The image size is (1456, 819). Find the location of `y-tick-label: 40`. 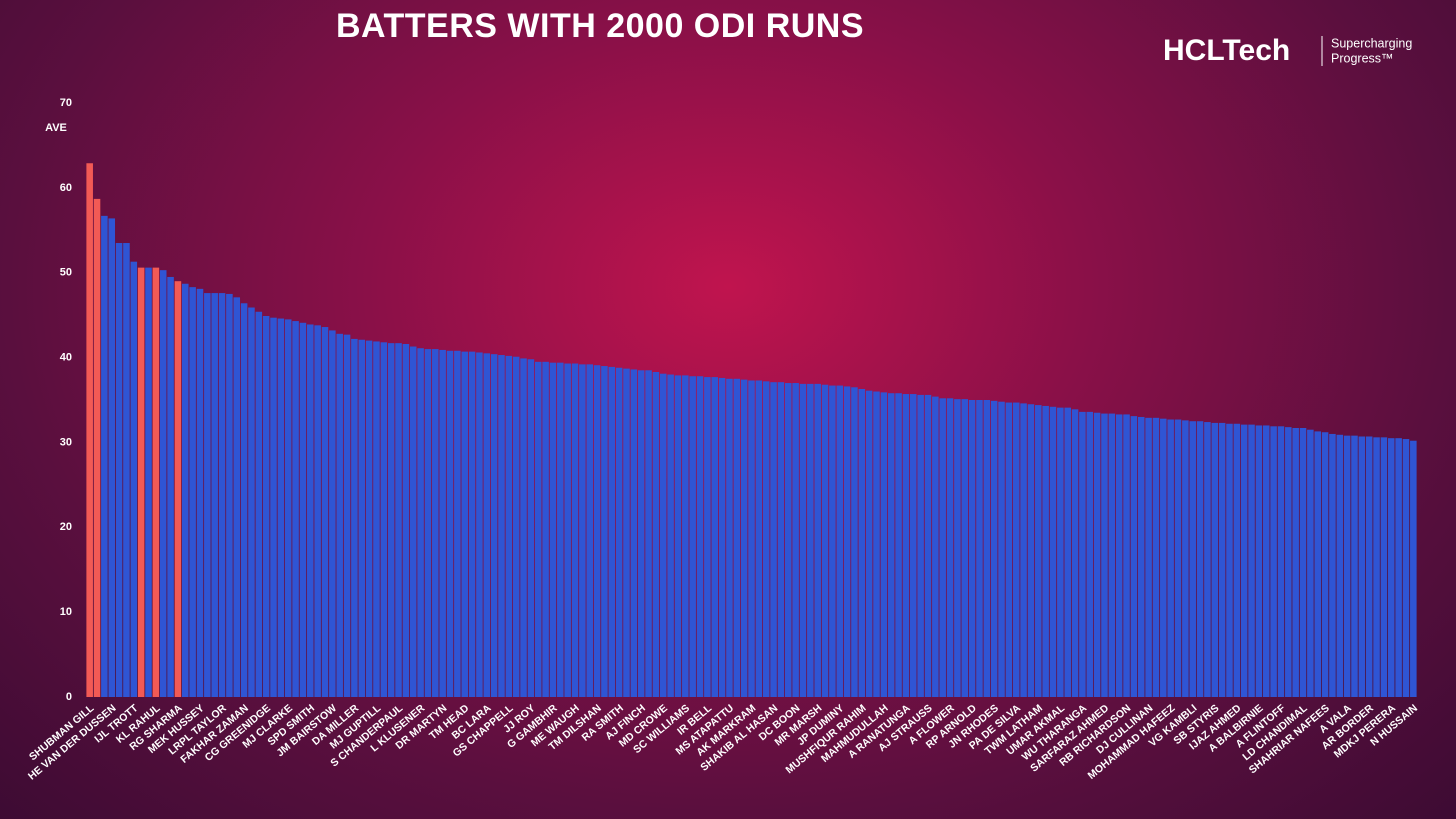

y-tick-label: 40 is located at coordinates (66, 357).